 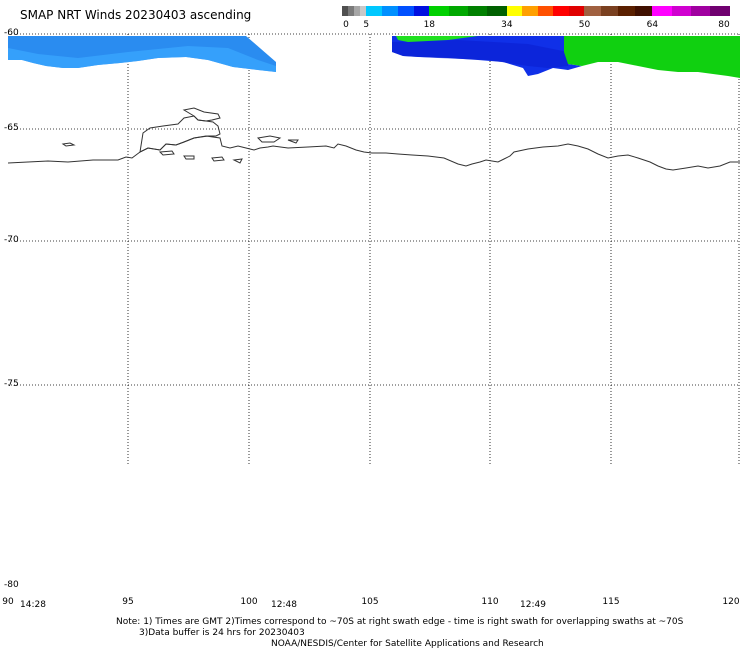 What do you see at coordinates (11, 128) in the screenshot?
I see `lat-label: -65` at bounding box center [11, 128].